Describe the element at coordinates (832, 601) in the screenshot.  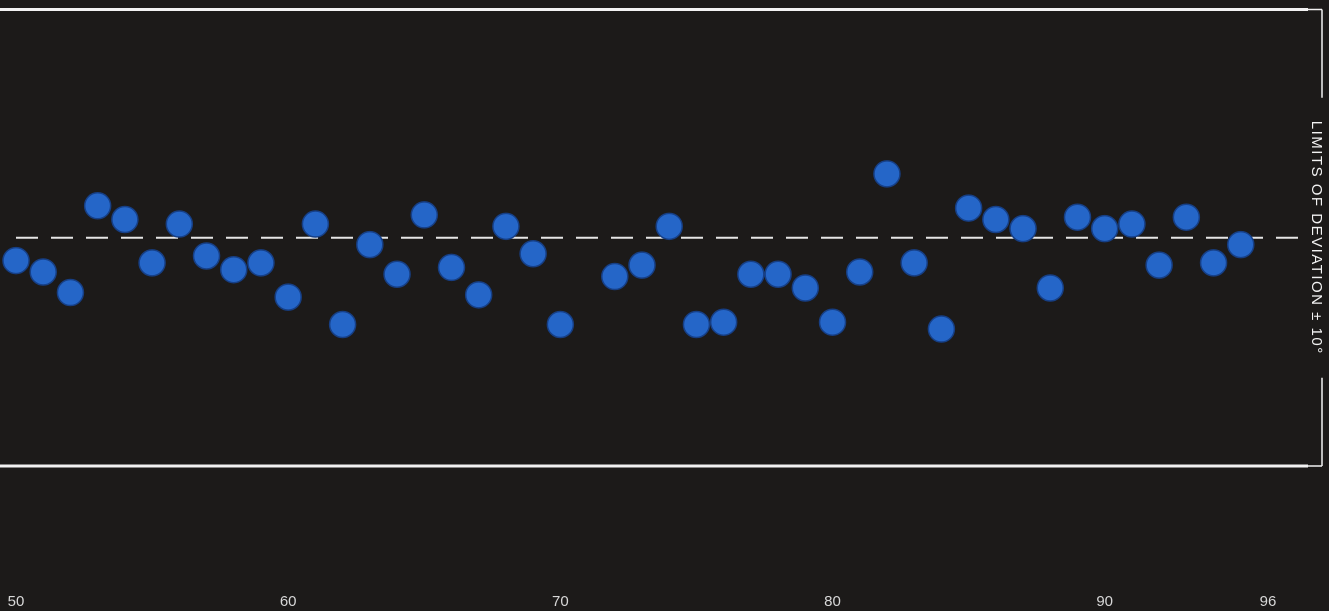
I see `x-tick-label: 80` at that location.